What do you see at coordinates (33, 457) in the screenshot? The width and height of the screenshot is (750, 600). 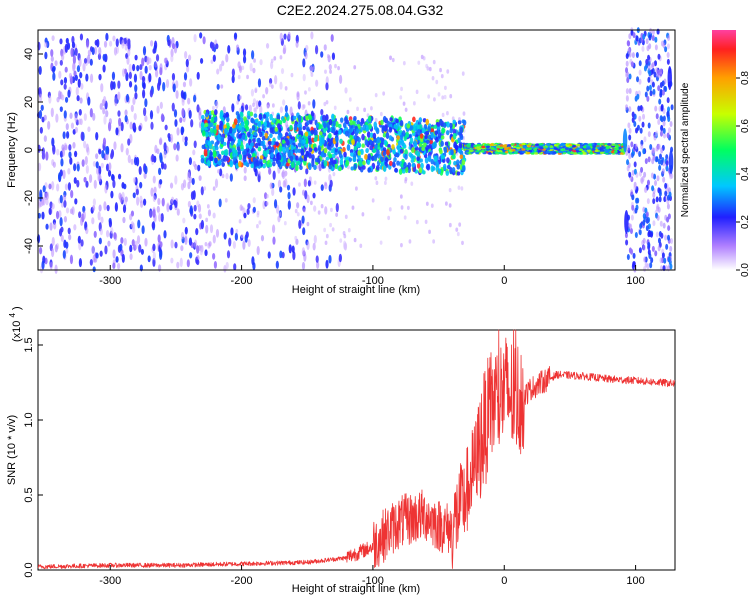 I see `snr-y-ticks: 0.0 0.5 1.0 1.5` at bounding box center [33, 457].